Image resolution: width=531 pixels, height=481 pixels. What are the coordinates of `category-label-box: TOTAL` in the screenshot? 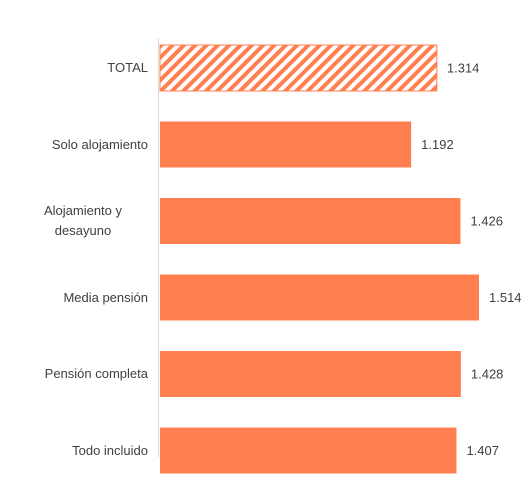 It's located at (127, 68).